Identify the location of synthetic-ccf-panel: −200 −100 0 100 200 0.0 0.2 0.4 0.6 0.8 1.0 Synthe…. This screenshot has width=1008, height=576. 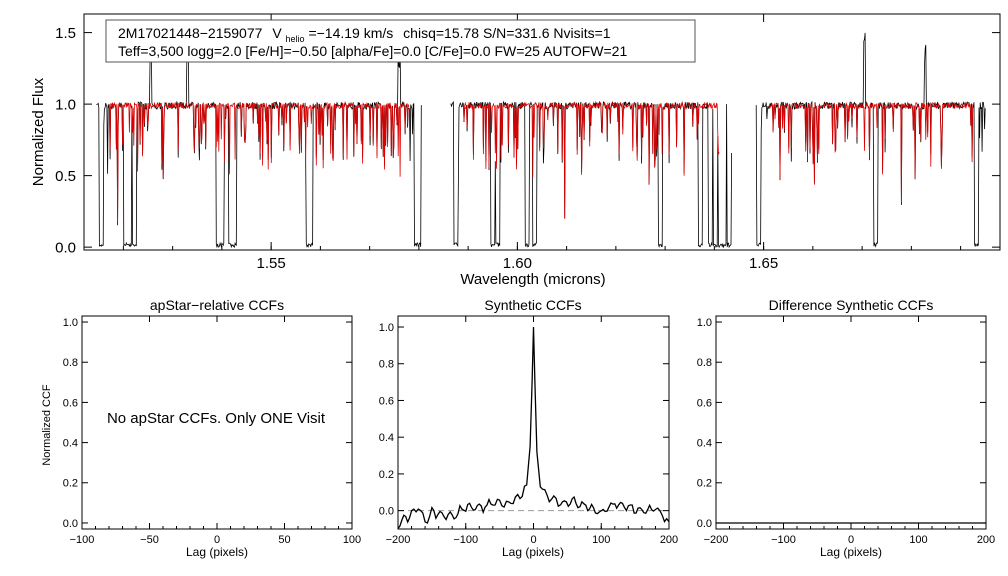
(528, 428).